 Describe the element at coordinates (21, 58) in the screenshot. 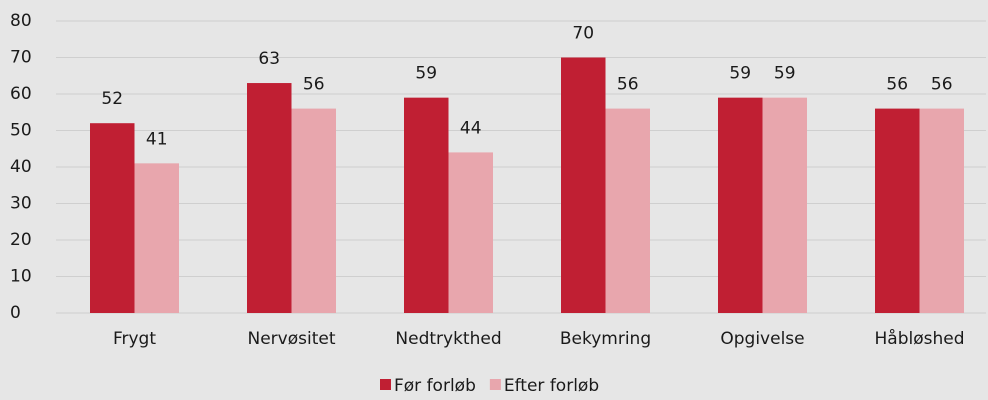

I see `y-tick-label: 70` at that location.